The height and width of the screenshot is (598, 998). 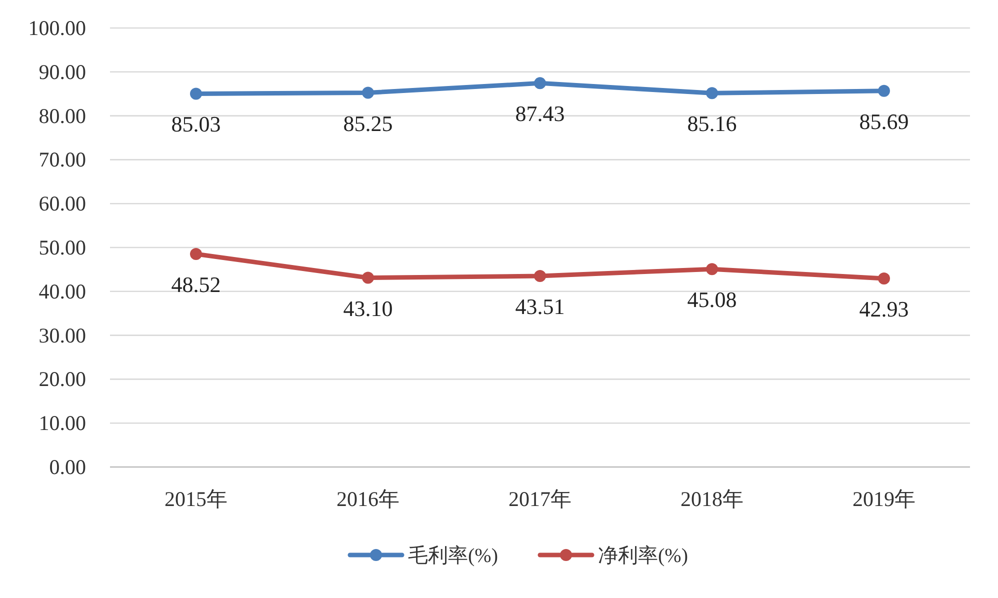 What do you see at coordinates (540, 306) in the screenshot?
I see `data-label: 43.51` at bounding box center [540, 306].